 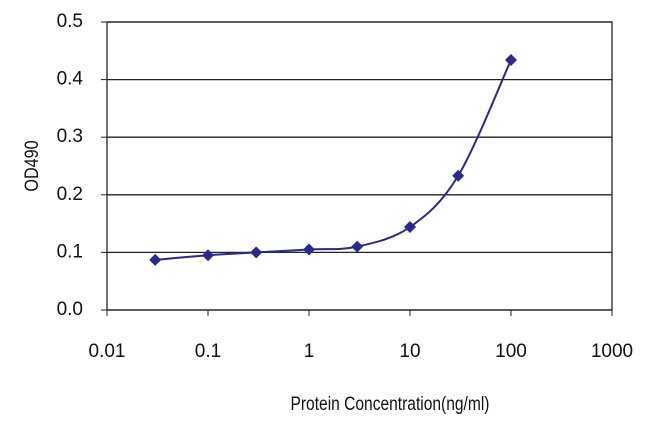 I want to click on x-tick-label: 0.01, so click(x=107, y=351).